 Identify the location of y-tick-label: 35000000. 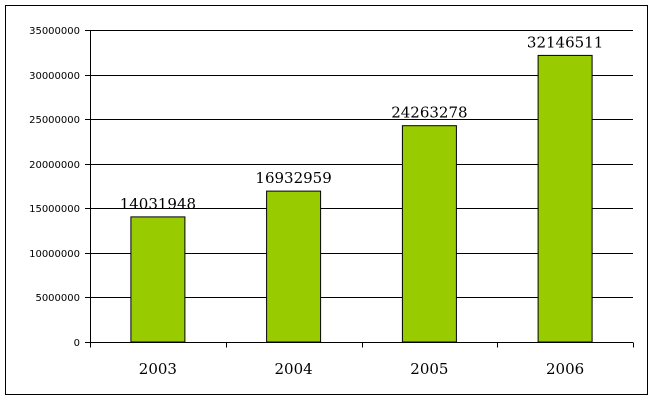
(54, 31).